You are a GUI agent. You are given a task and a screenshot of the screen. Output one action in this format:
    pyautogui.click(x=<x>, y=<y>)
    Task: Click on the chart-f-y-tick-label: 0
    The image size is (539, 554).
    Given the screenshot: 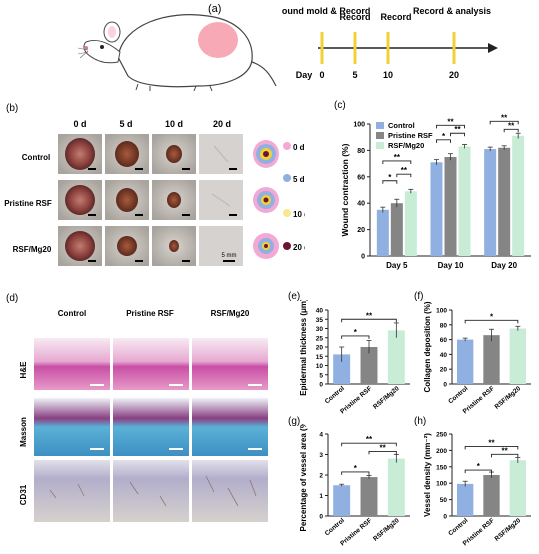 What is the action you would take?
    pyautogui.click(x=445, y=385)
    